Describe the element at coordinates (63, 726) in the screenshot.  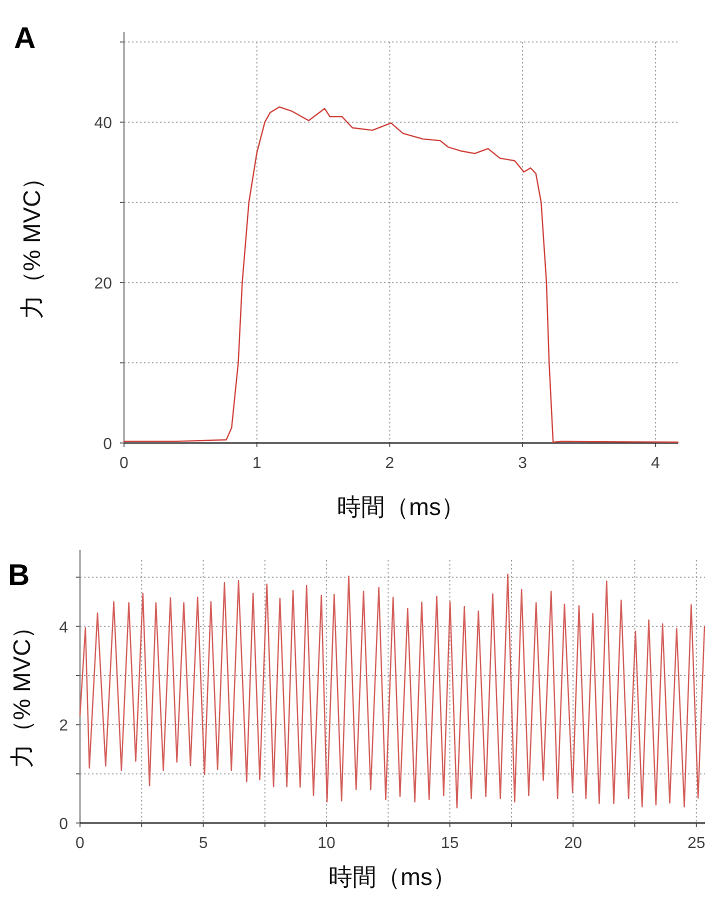
I see `y-tick-label: 2` at that location.